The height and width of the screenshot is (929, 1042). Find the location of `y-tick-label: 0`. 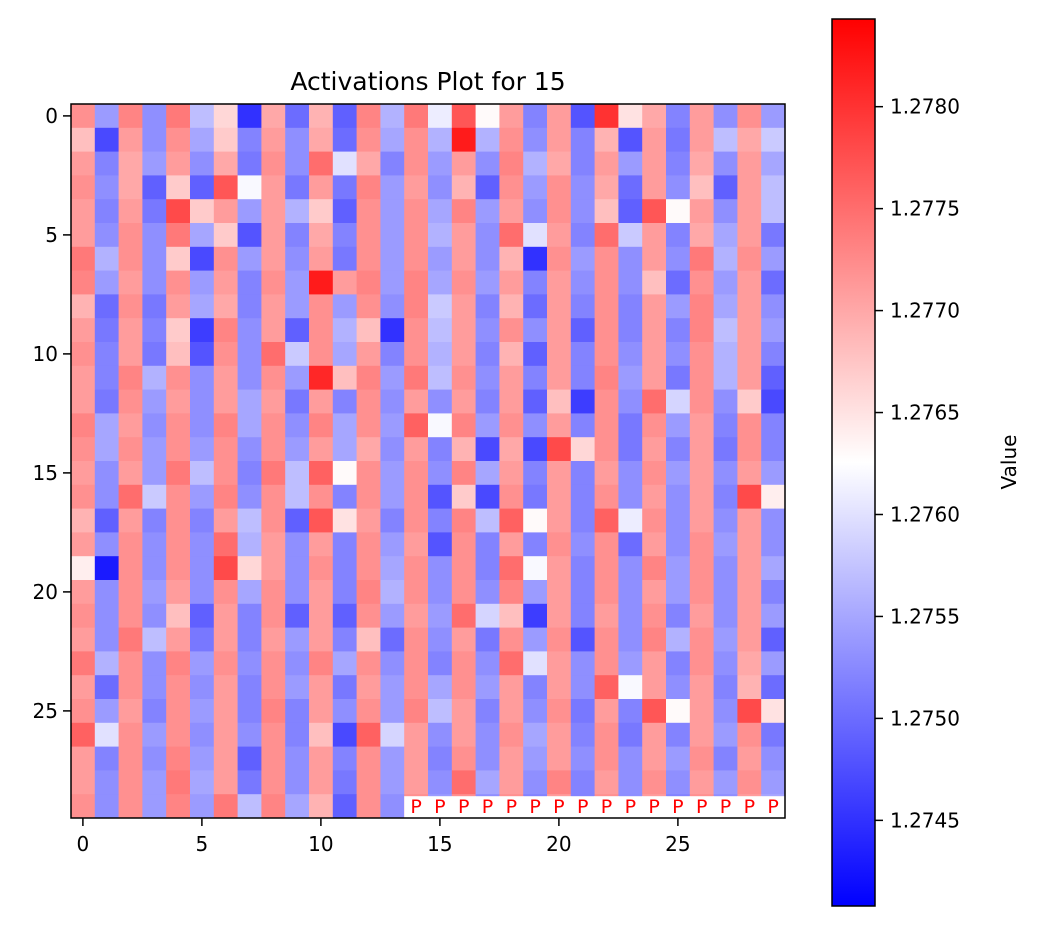

y-tick-label: 0 is located at coordinates (51, 116).